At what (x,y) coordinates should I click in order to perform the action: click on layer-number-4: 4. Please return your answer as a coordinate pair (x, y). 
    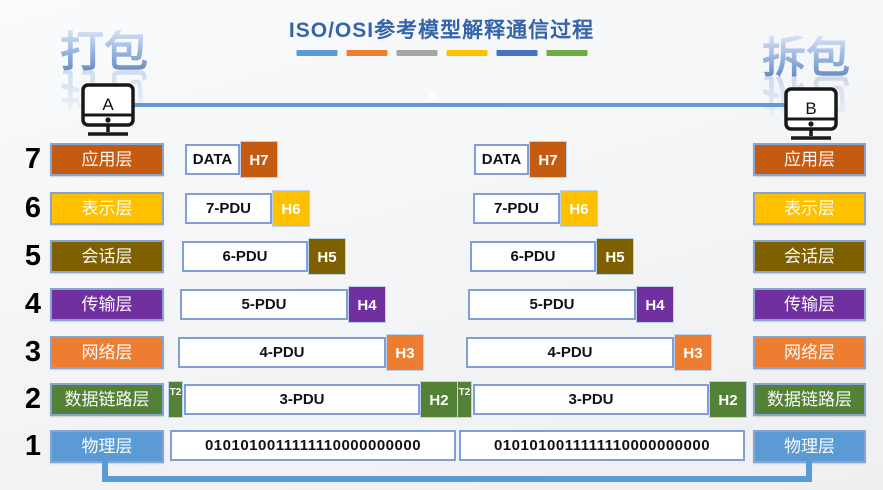
    Looking at the image, I should click on (33, 304).